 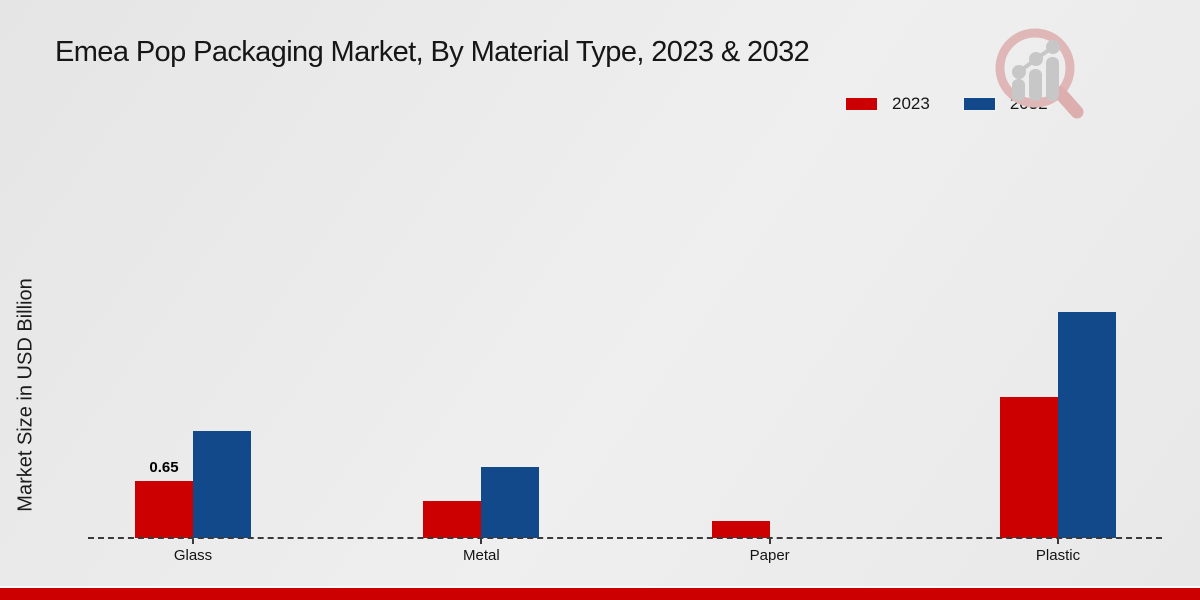 I want to click on footer-divider, so click(x=600, y=587).